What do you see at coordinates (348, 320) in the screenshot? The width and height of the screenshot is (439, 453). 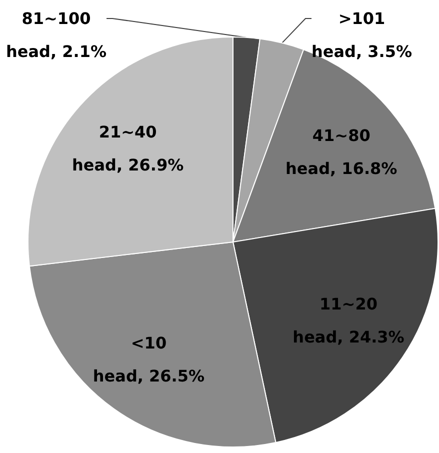 I see `slice-label: 11~20 head, 24.3%` at bounding box center [348, 320].